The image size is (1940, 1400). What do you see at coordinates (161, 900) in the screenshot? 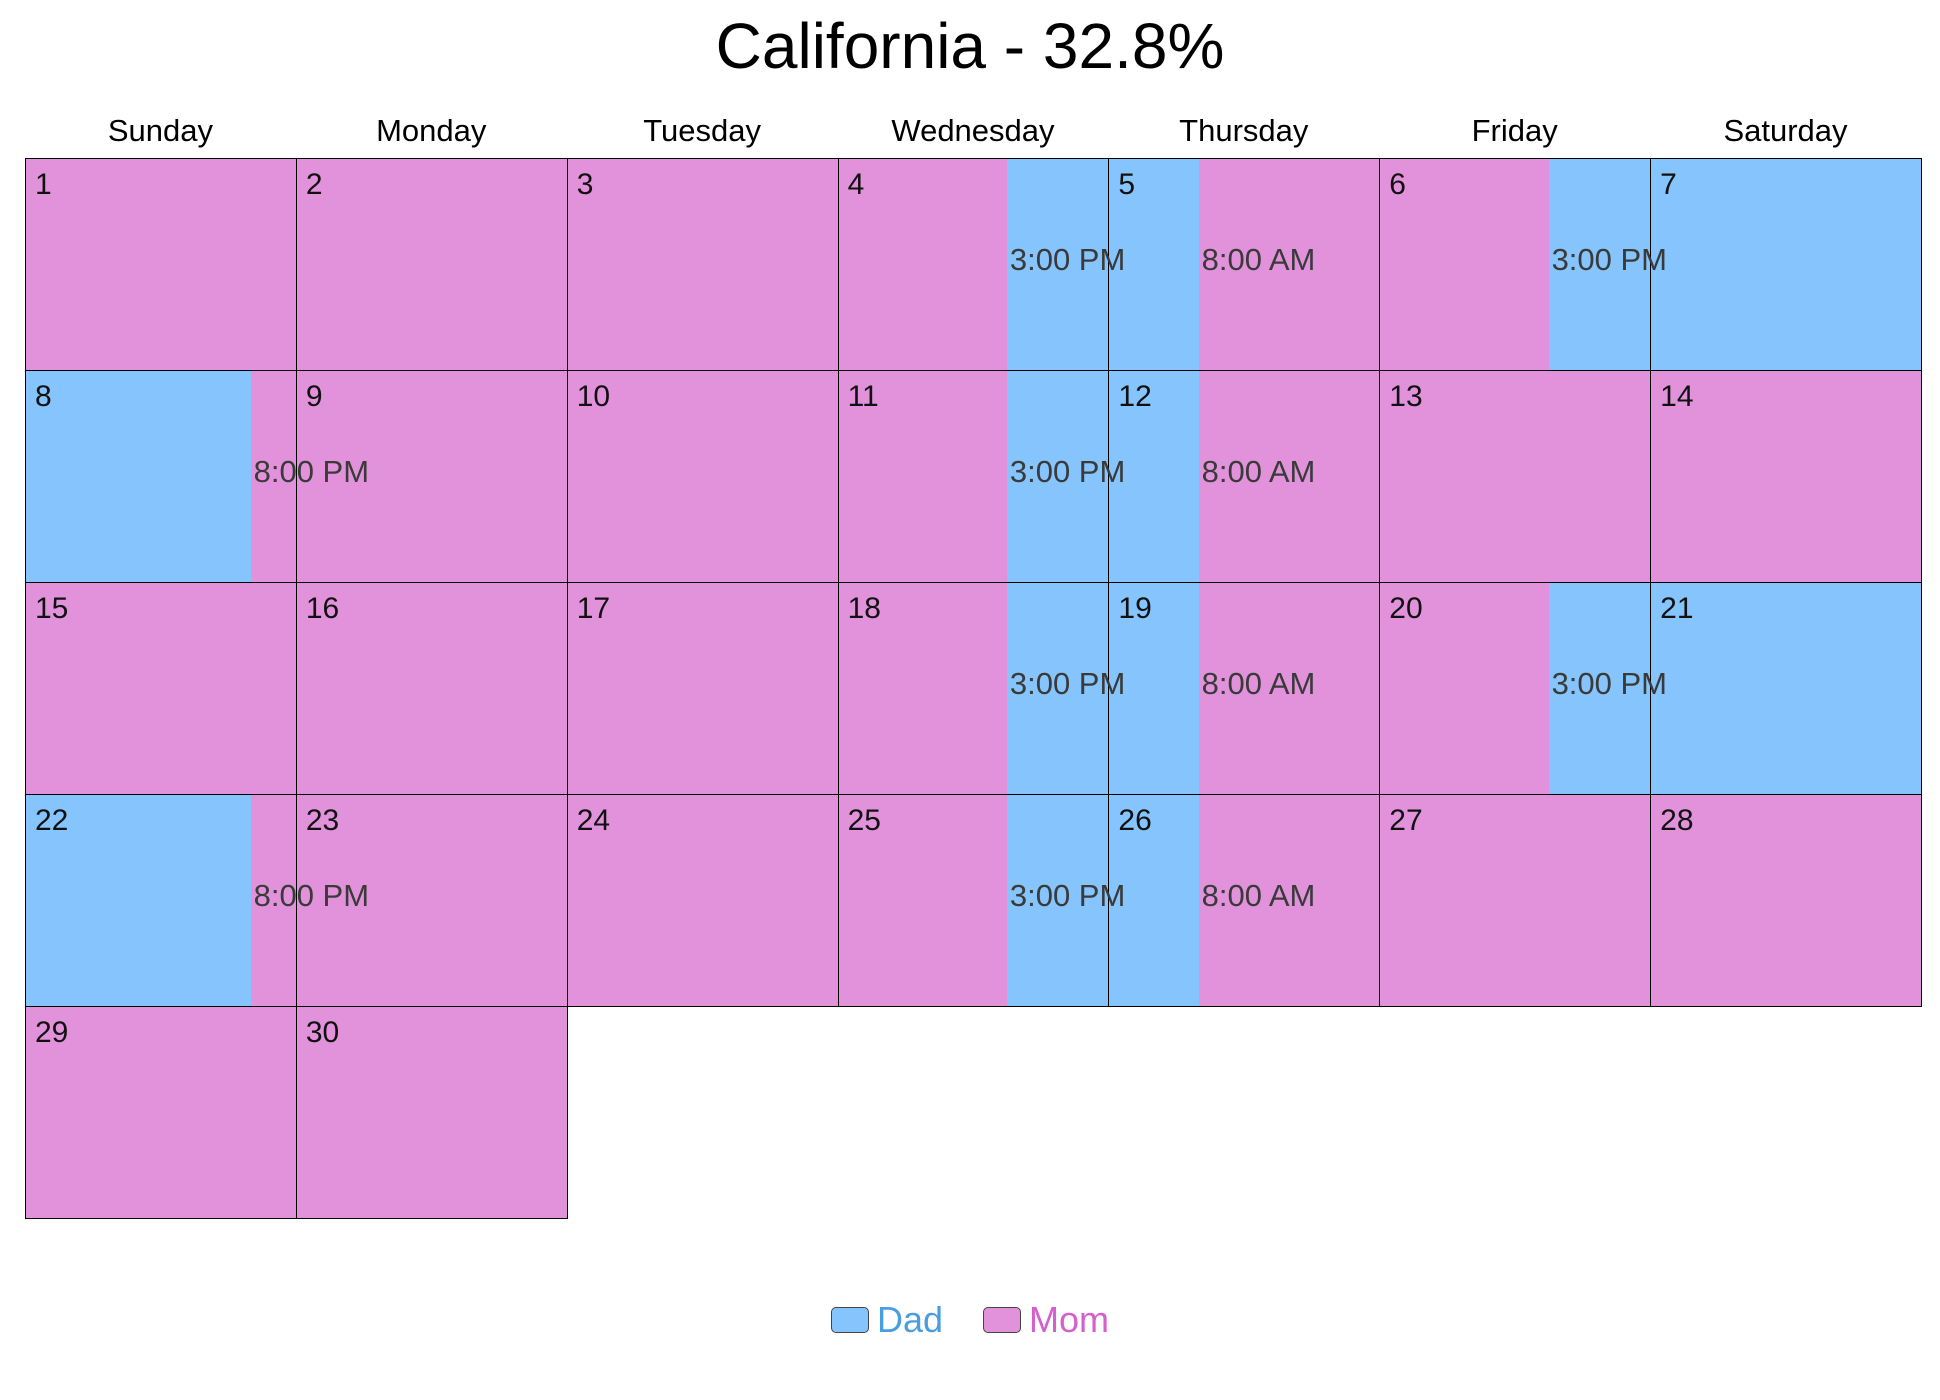
I see `calendar-day-cell: 22` at bounding box center [161, 900].